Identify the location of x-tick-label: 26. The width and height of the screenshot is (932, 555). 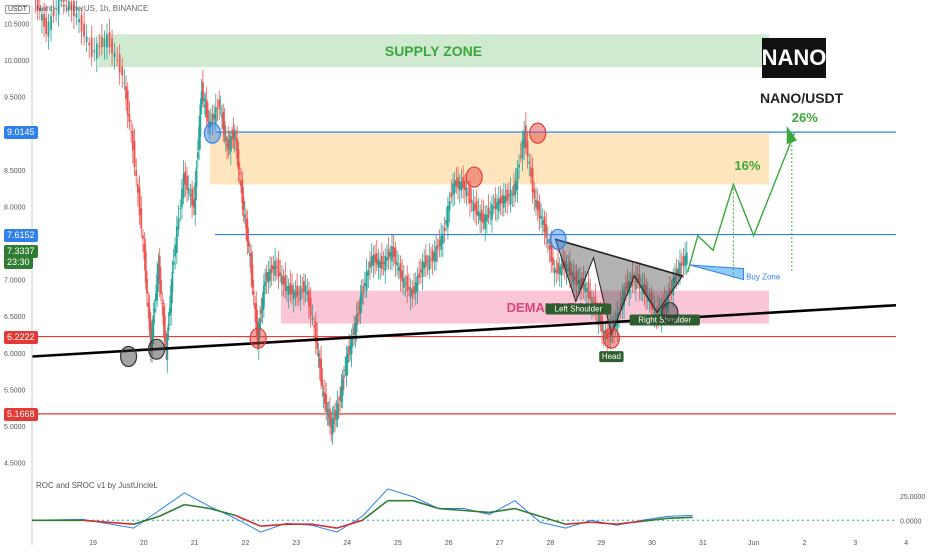
(449, 543).